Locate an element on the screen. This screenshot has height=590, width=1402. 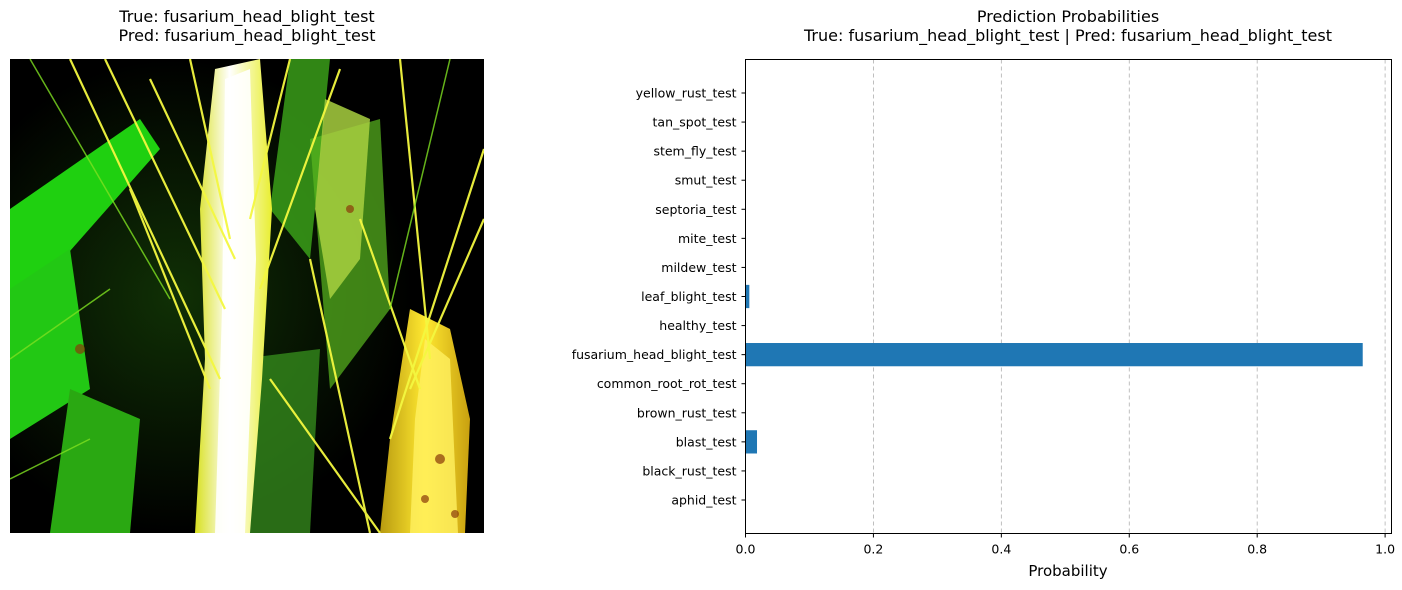
y-tick-label: brown_rust_test is located at coordinates (687, 412).